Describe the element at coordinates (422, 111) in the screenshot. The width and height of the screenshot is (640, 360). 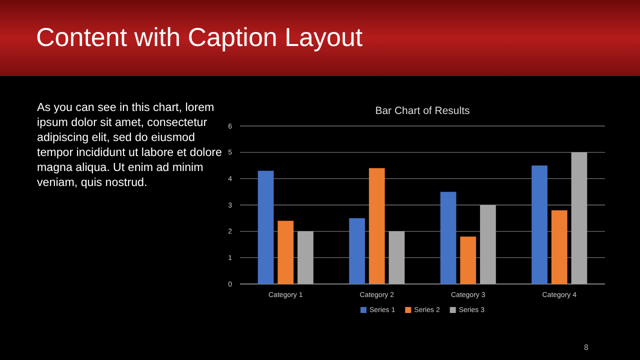
I see `chart-title: Bar Chart of Results` at that location.